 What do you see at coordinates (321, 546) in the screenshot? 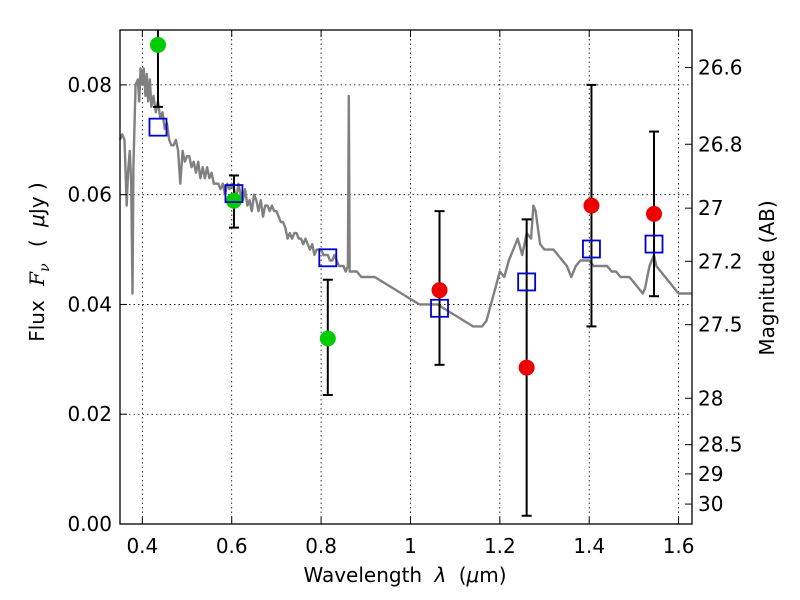
I see `x-tick-label: 0.8` at bounding box center [321, 546].